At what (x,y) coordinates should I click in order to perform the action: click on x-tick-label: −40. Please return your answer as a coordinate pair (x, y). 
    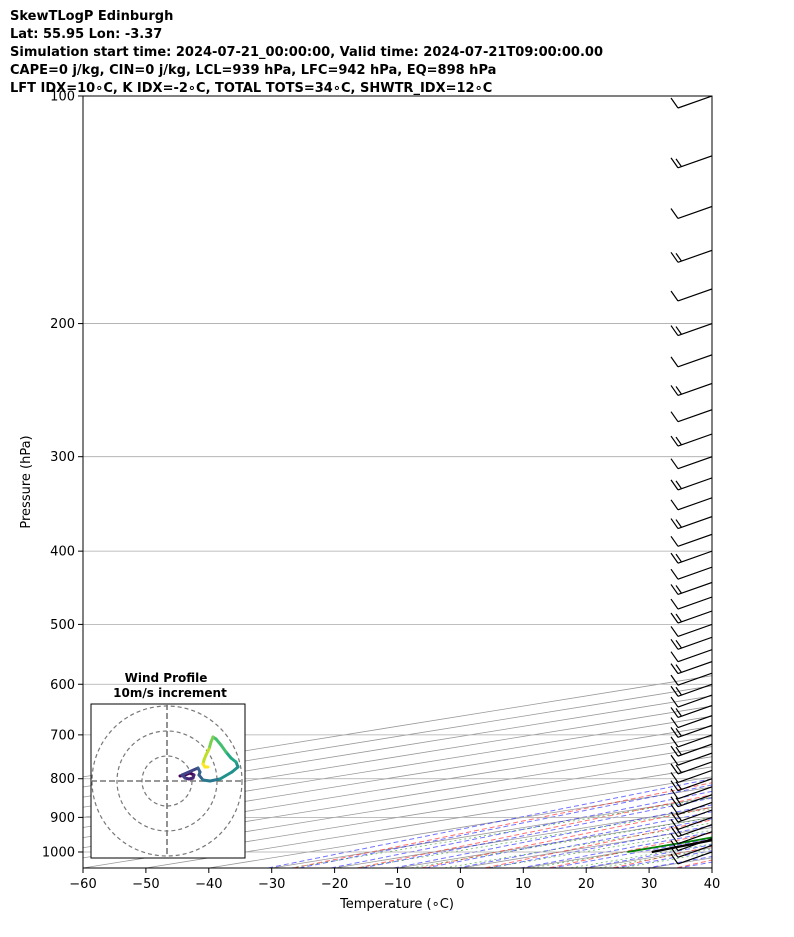
    Looking at the image, I should click on (208, 884).